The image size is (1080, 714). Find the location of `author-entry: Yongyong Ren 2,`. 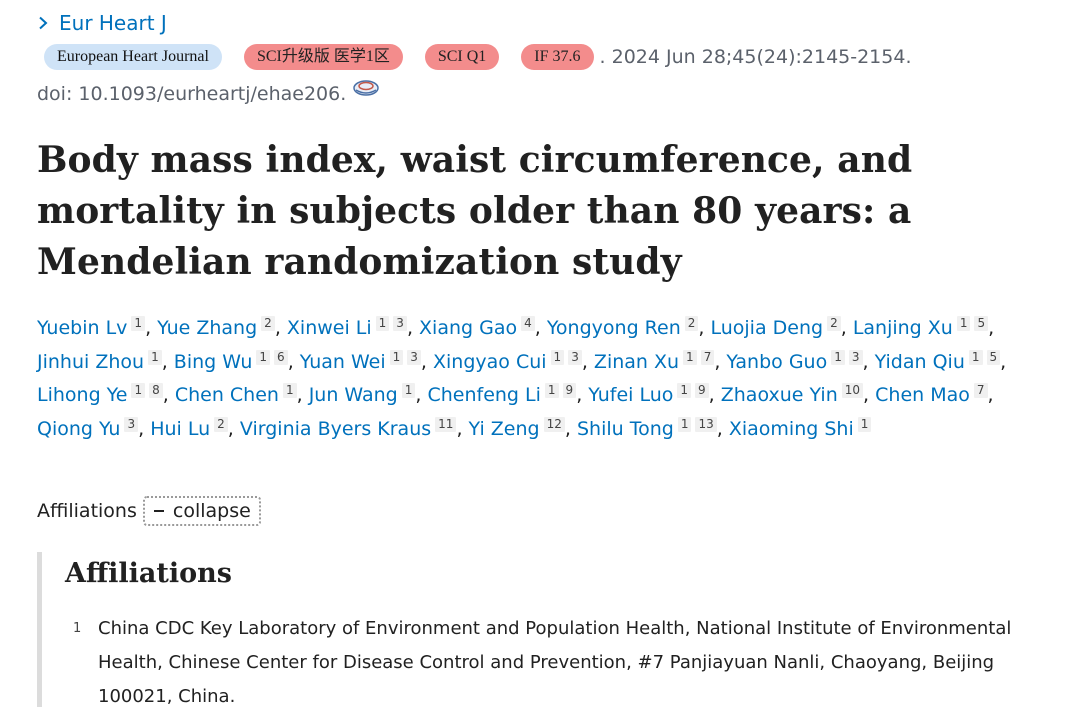

author-entry: Yongyong Ren 2, is located at coordinates (628, 327).